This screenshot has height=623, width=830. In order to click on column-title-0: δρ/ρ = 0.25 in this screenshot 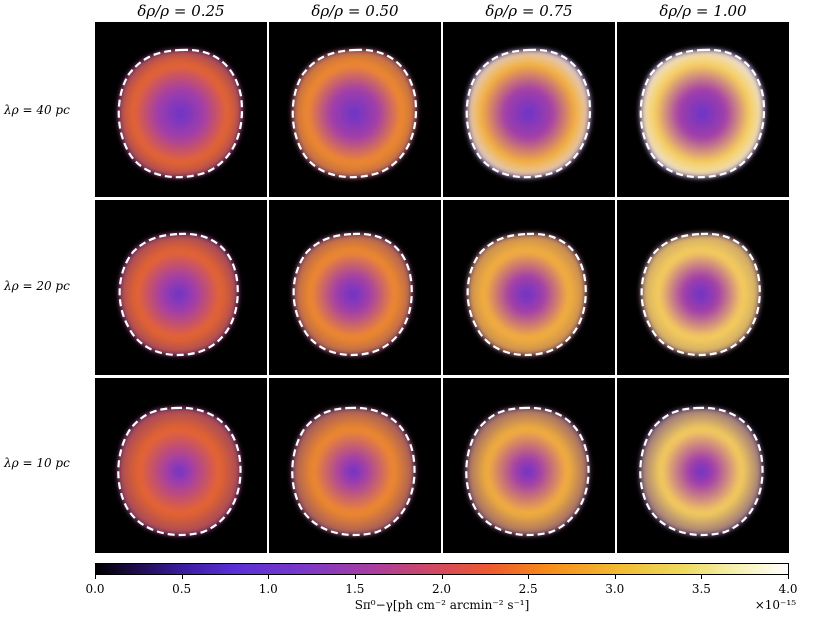, I will do `click(181, 11)`.